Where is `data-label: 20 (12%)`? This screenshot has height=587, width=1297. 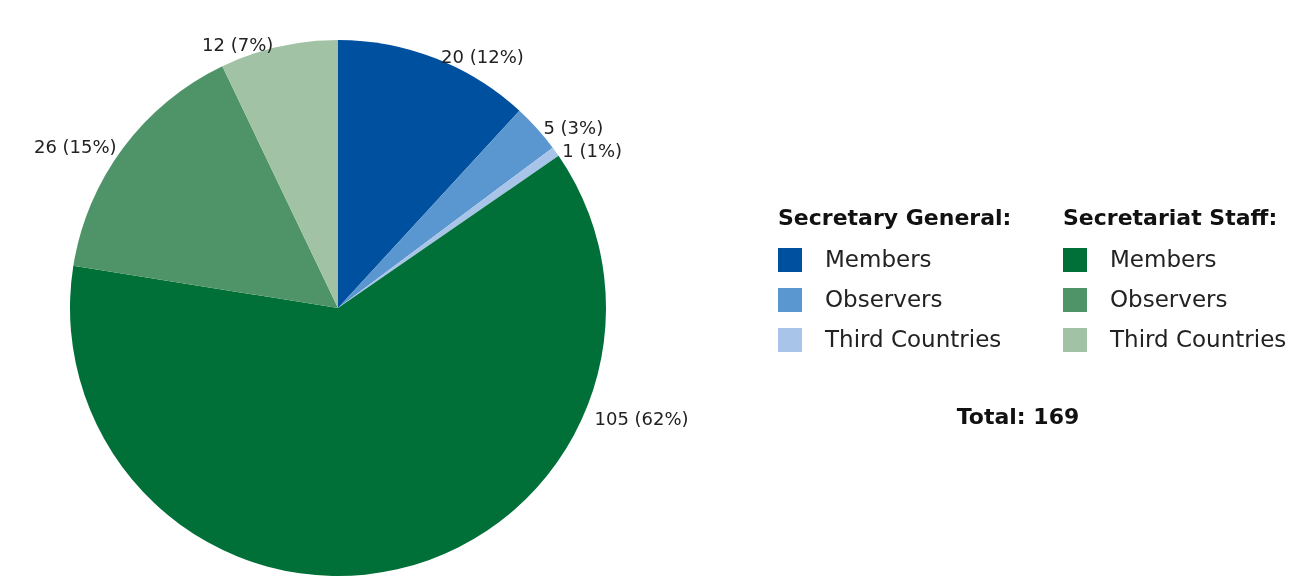
data-label: 20 (12%) is located at coordinates (482, 56).